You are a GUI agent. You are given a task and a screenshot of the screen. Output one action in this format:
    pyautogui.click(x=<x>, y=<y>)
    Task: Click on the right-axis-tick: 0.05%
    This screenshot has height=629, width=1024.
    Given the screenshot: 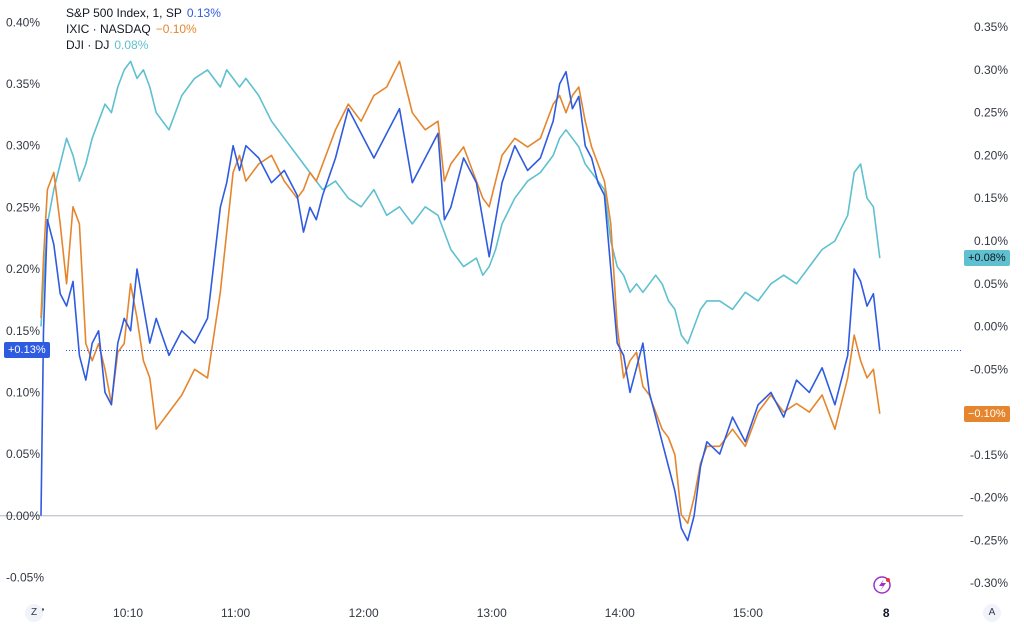 What is the action you would take?
    pyautogui.click(x=991, y=284)
    